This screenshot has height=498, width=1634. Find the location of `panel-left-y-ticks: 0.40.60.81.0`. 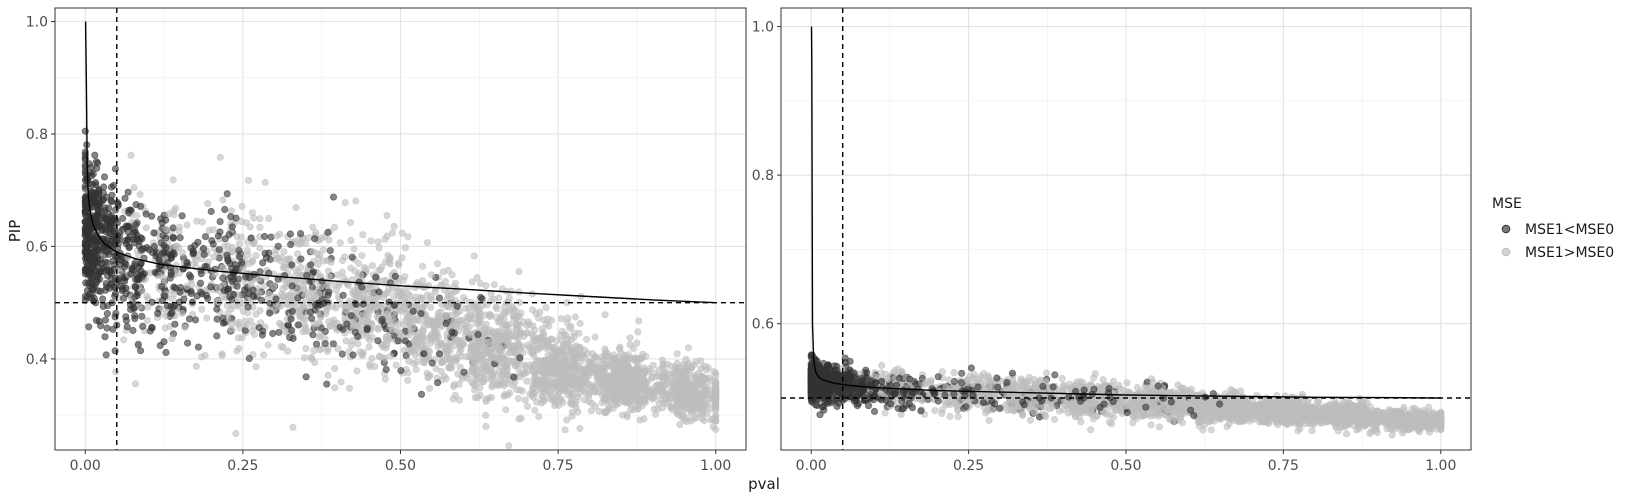

panel-left-y-ticks: 0.40.60.81.0 is located at coordinates (40, 191).